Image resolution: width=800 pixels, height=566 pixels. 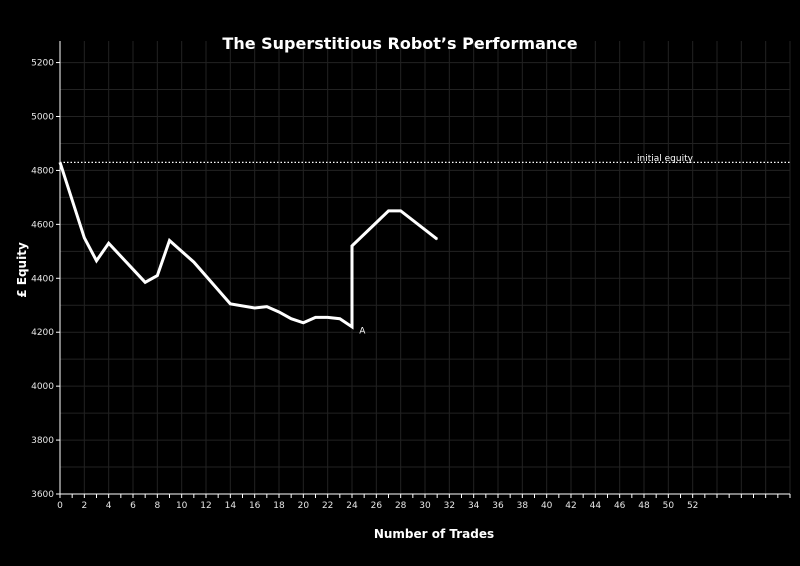 What do you see at coordinates (22, 270) in the screenshot?
I see `y-axis-label: £ Equity` at bounding box center [22, 270].